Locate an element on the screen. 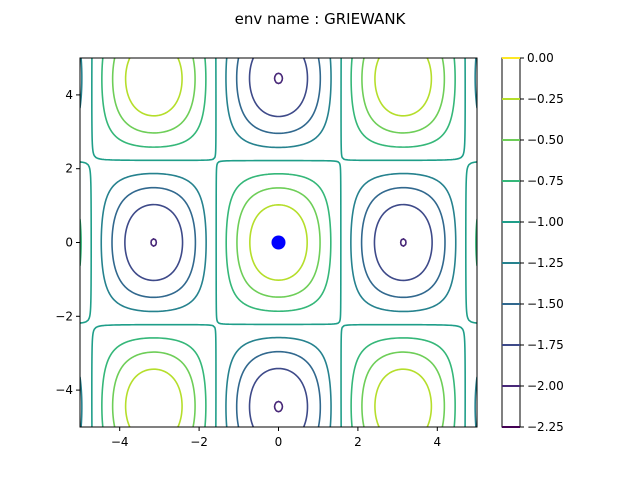  x-tick-label: 4 is located at coordinates (437, 442).